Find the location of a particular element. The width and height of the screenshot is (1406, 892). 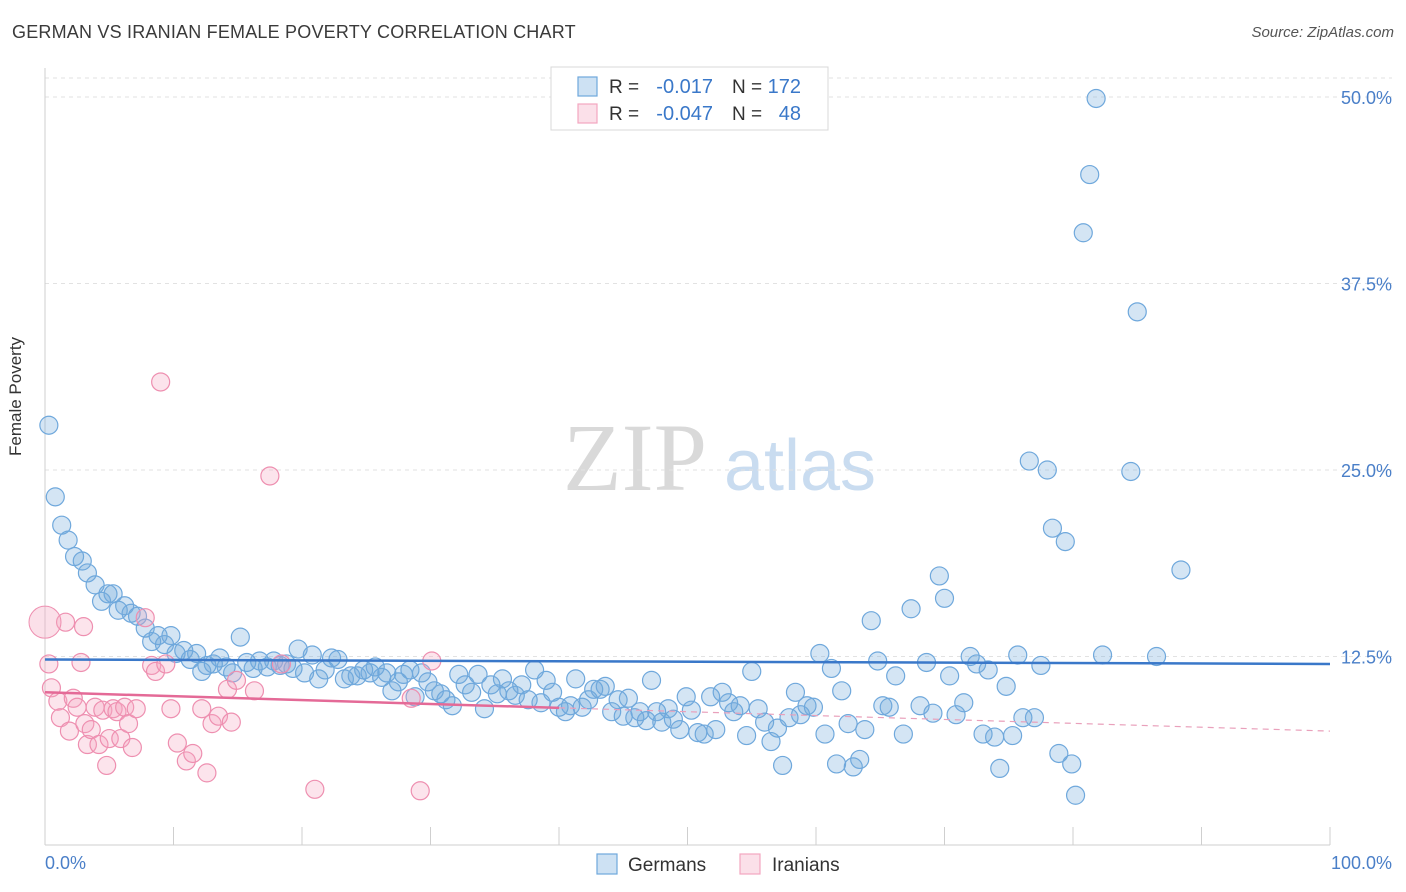

iranian-point-large is located at coordinates (45, 622).